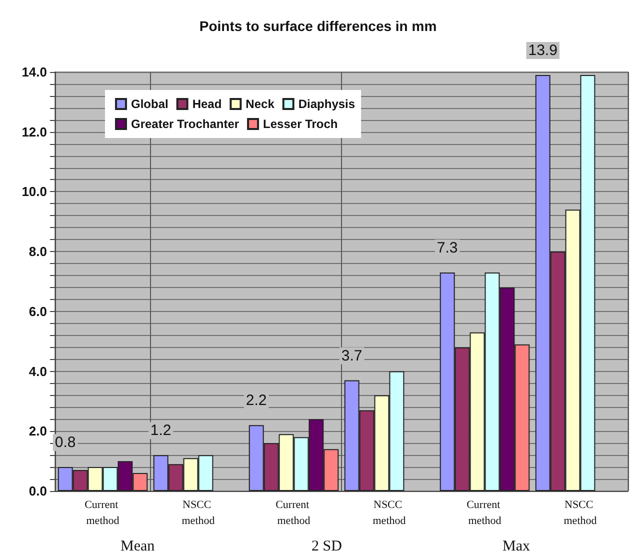 The image size is (636, 559). Describe the element at coordinates (447, 248) in the screenshot. I see `data-label: 7.3` at that location.